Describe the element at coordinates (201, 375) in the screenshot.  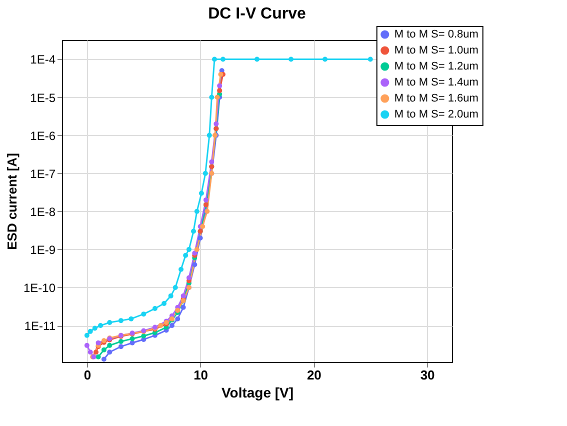
I see `x-tick-label: 10` at that location.